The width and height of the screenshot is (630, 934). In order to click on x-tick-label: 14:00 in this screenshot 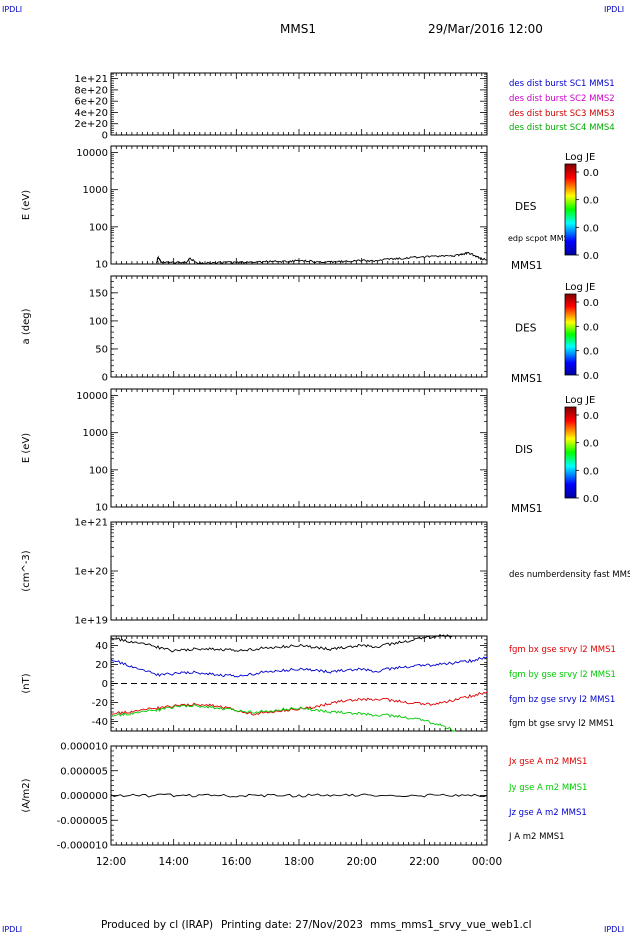, I will do `click(174, 862)`.